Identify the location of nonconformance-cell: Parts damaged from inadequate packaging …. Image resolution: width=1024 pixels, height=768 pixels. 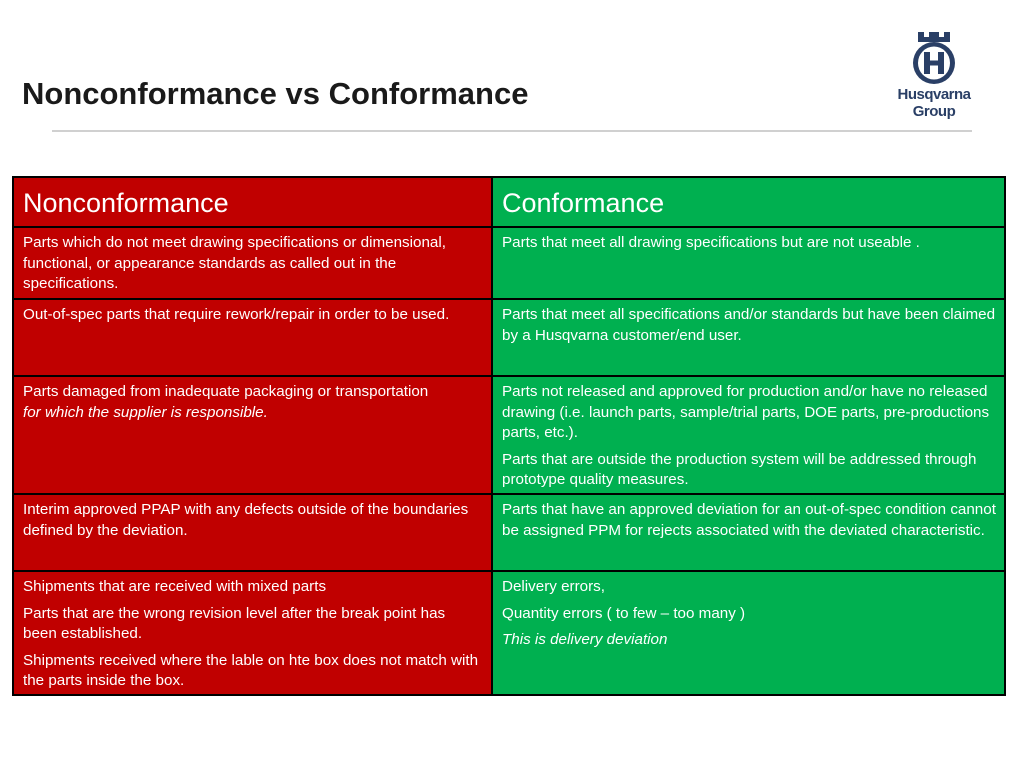
(252, 435).